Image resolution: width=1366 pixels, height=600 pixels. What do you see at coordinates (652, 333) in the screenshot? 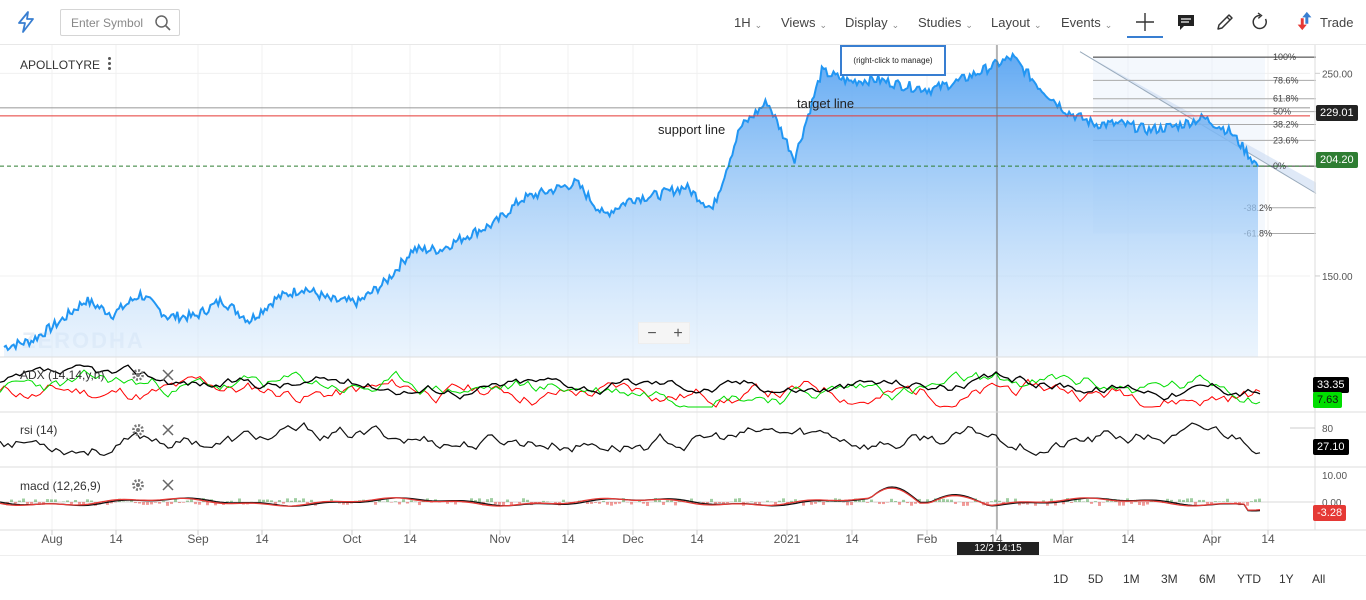
I see `zoom-out-button: −` at bounding box center [652, 333].